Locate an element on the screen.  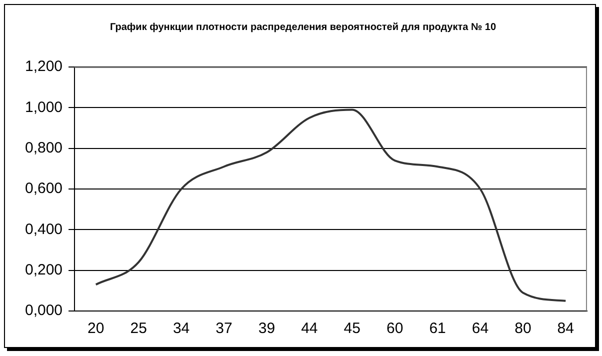
y-tick-label: 0,200 is located at coordinates (43, 269).